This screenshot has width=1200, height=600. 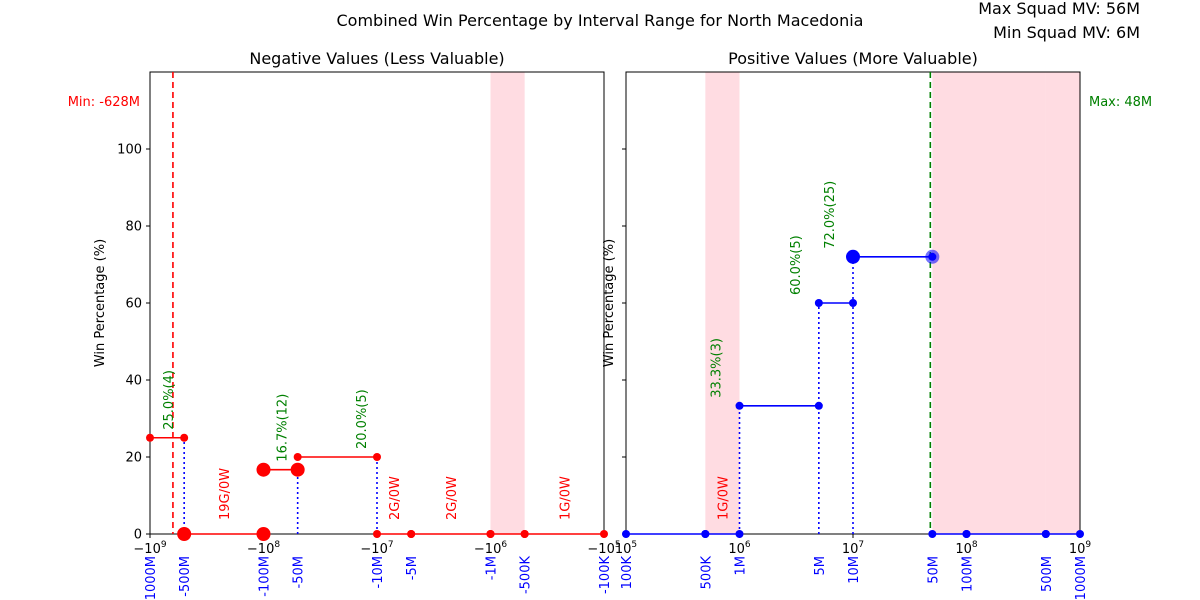 I want to click on neg-x-tick-label: −105, so click(x=603, y=548).